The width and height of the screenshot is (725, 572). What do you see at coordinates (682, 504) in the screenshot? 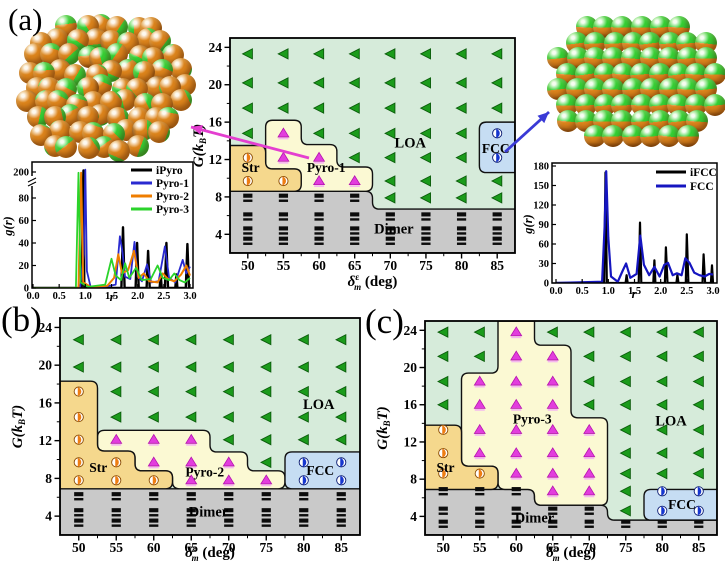
I see `region-label-fcc: FCC` at bounding box center [682, 504].